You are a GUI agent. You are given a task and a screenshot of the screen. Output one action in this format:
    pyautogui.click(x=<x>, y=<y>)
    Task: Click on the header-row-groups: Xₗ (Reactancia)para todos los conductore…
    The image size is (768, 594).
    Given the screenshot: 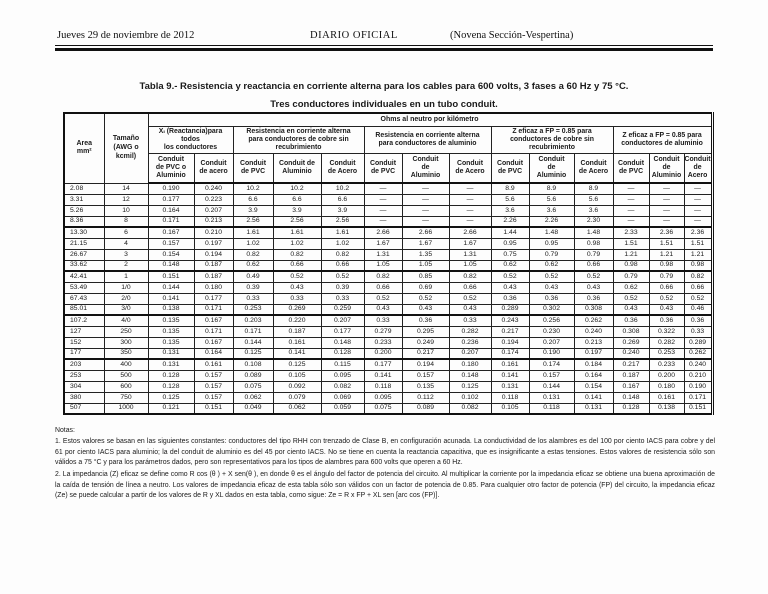 What is the action you would take?
    pyautogui.click(x=388, y=139)
    